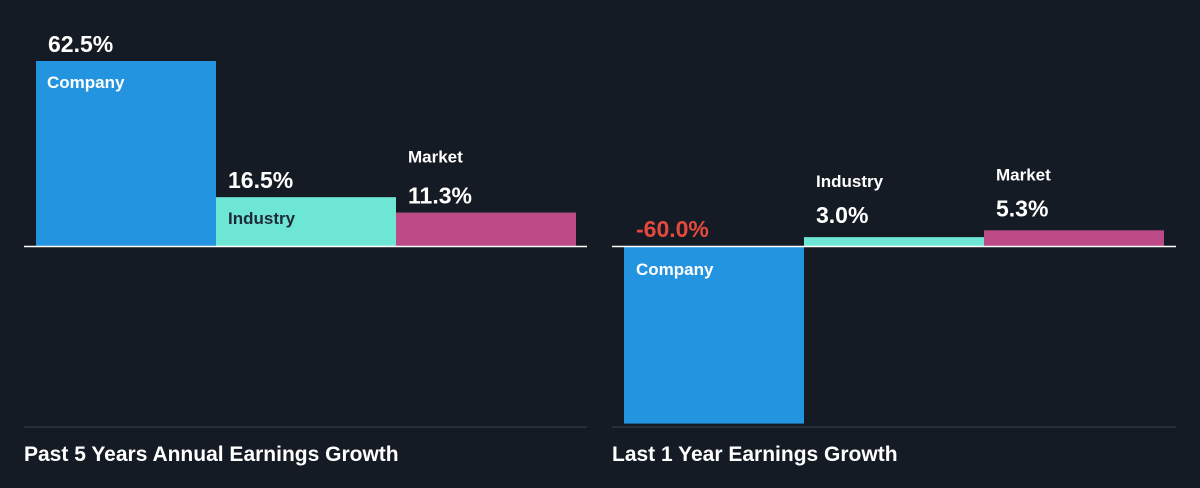 The width and height of the screenshot is (1200, 488). I want to click on chart-title-last-1-year: Last 1 Year Earnings Growth, so click(755, 454).